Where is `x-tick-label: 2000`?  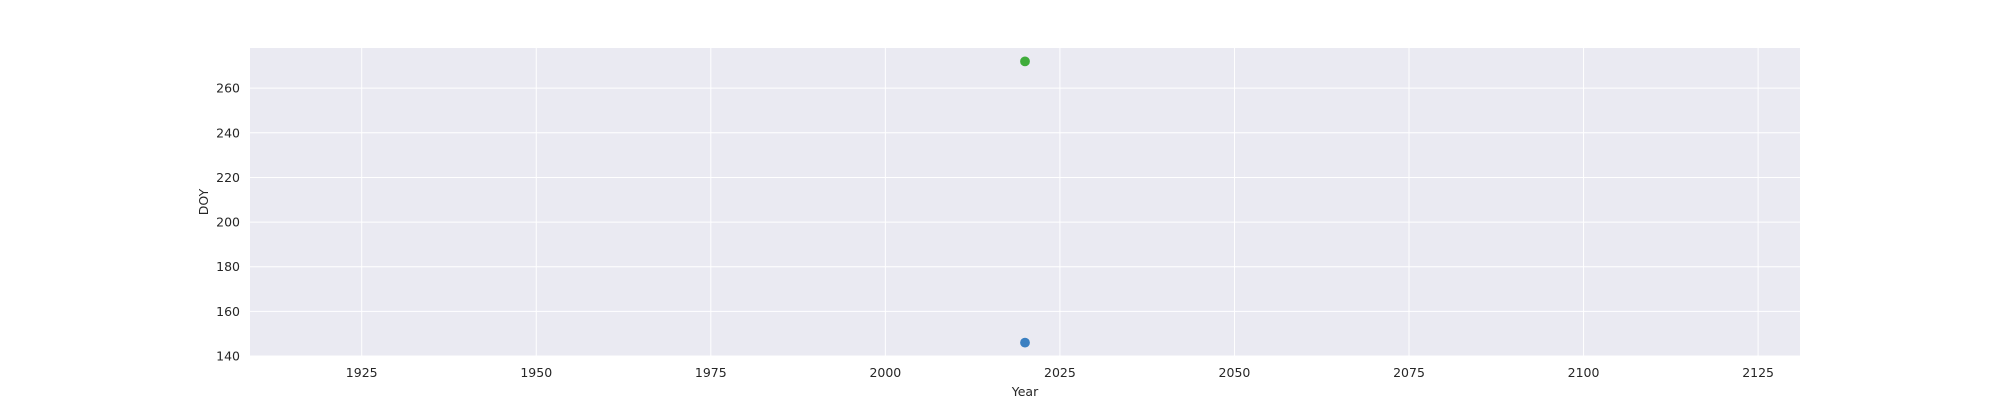 x-tick-label: 2000 is located at coordinates (885, 372).